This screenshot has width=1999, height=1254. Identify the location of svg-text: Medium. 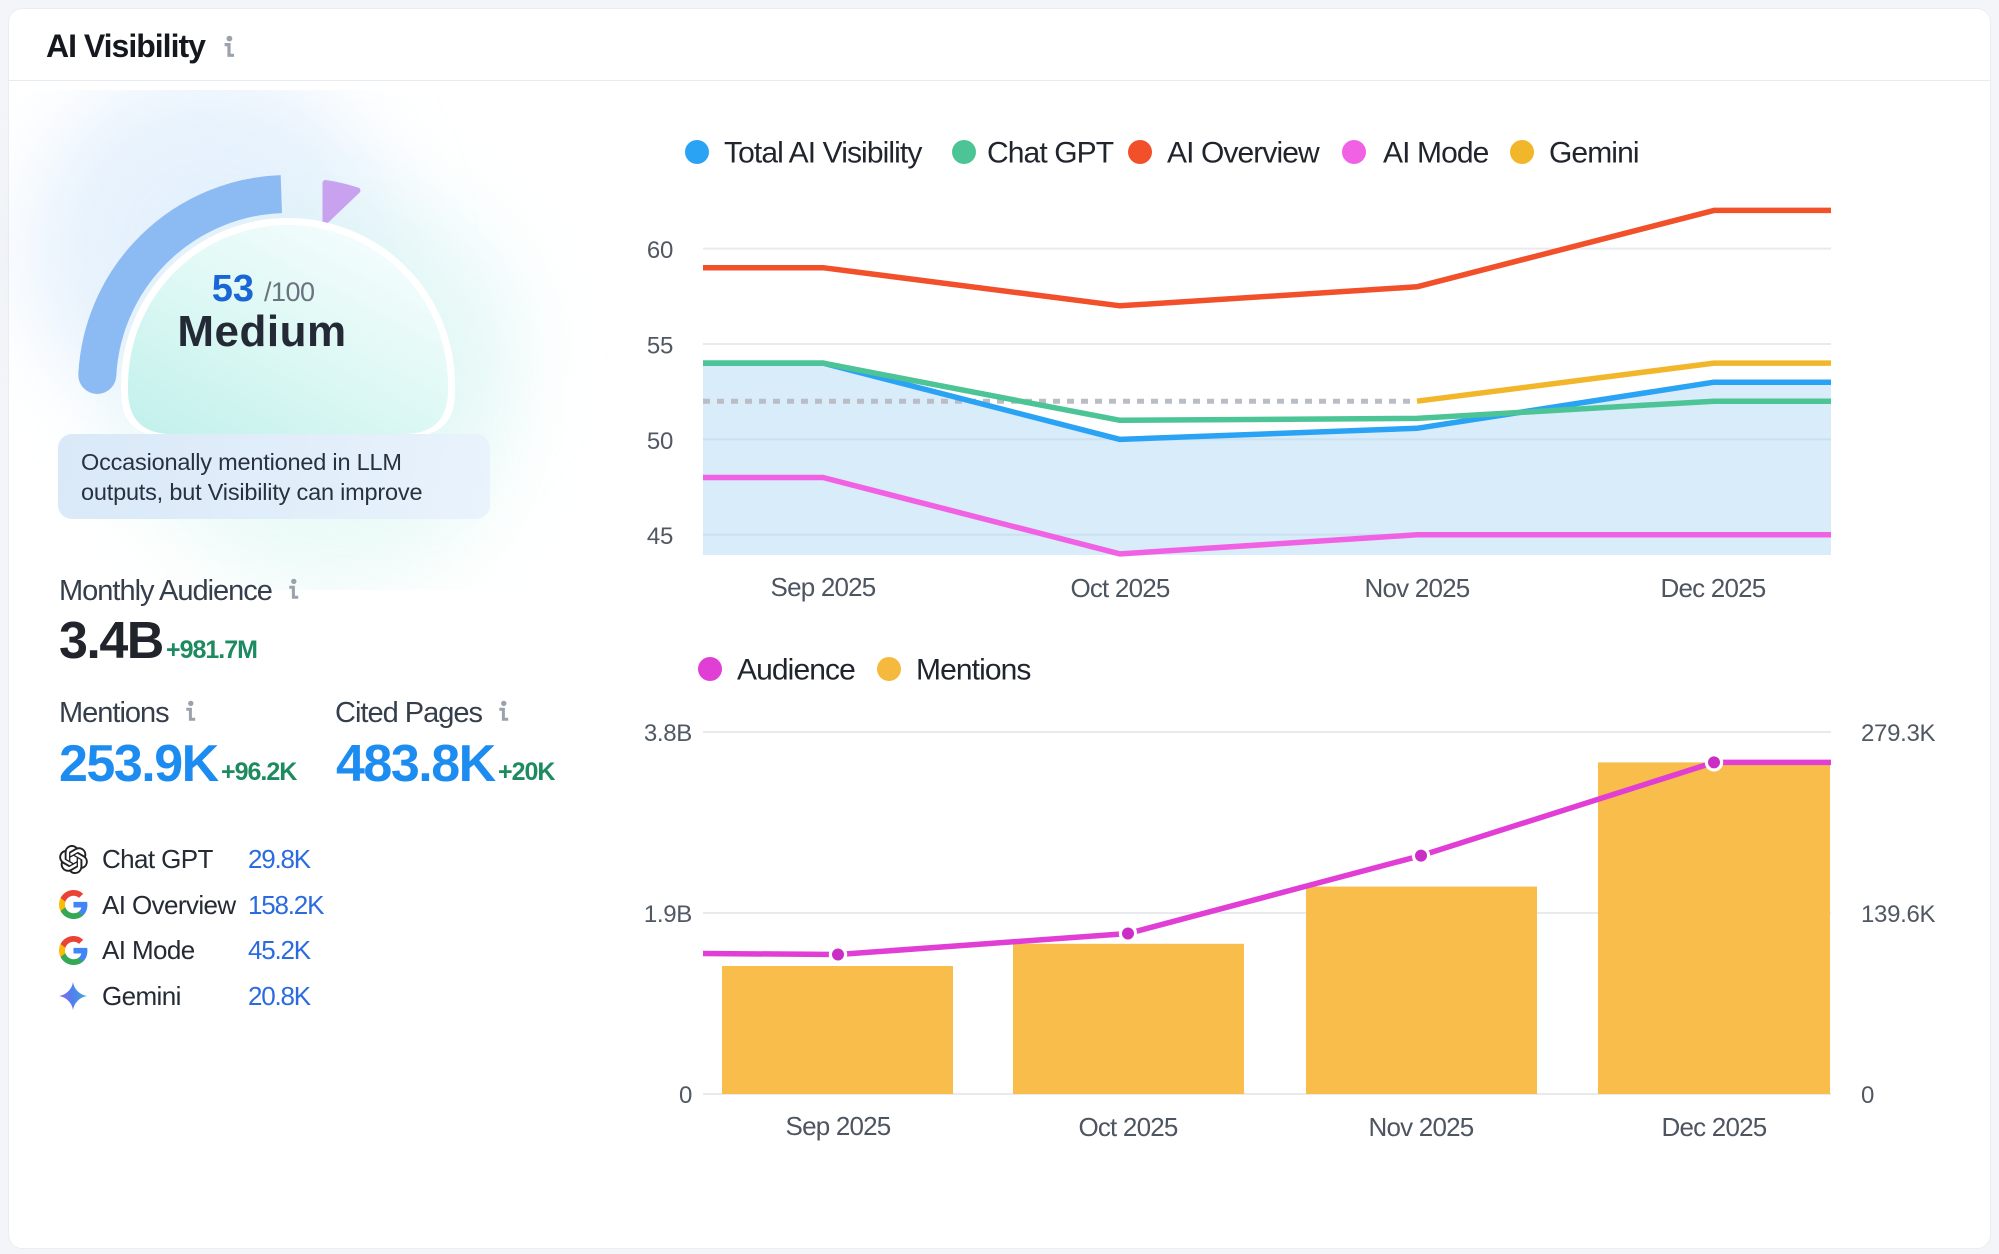
(261, 331).